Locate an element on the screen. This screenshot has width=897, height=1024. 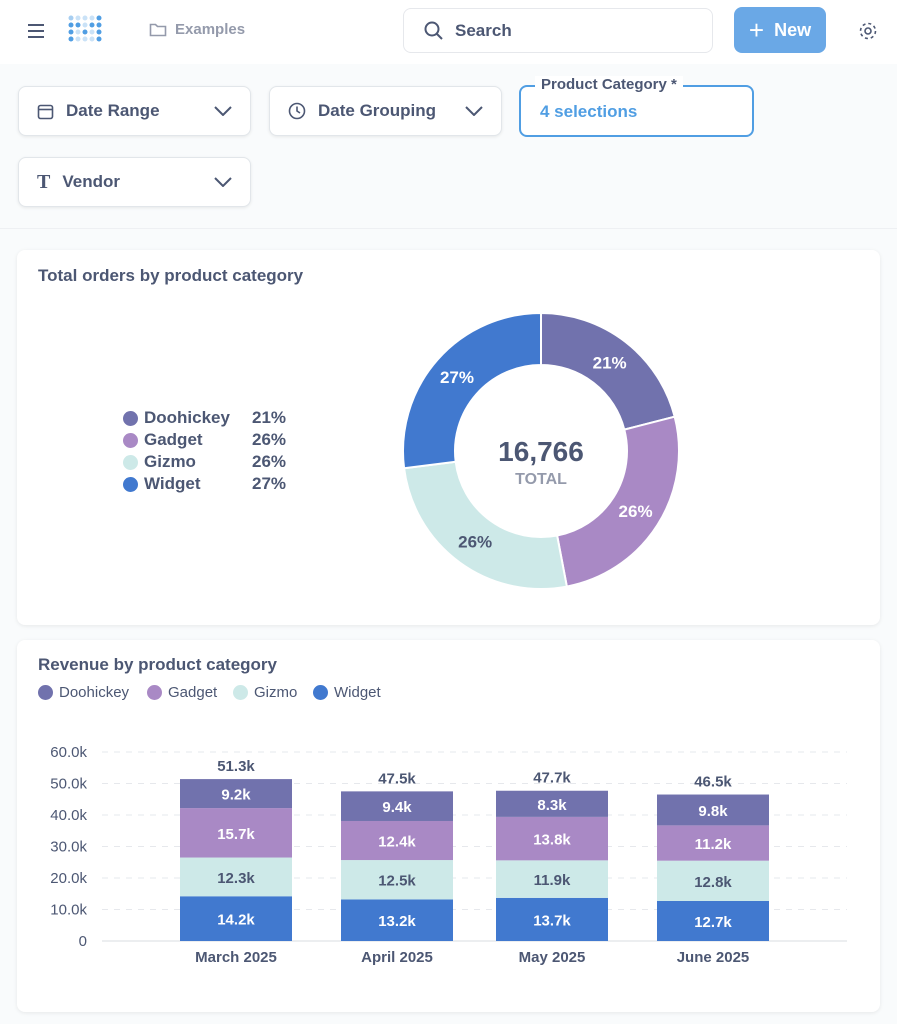
bar-value-label: 9.2k is located at coordinates (236, 795).